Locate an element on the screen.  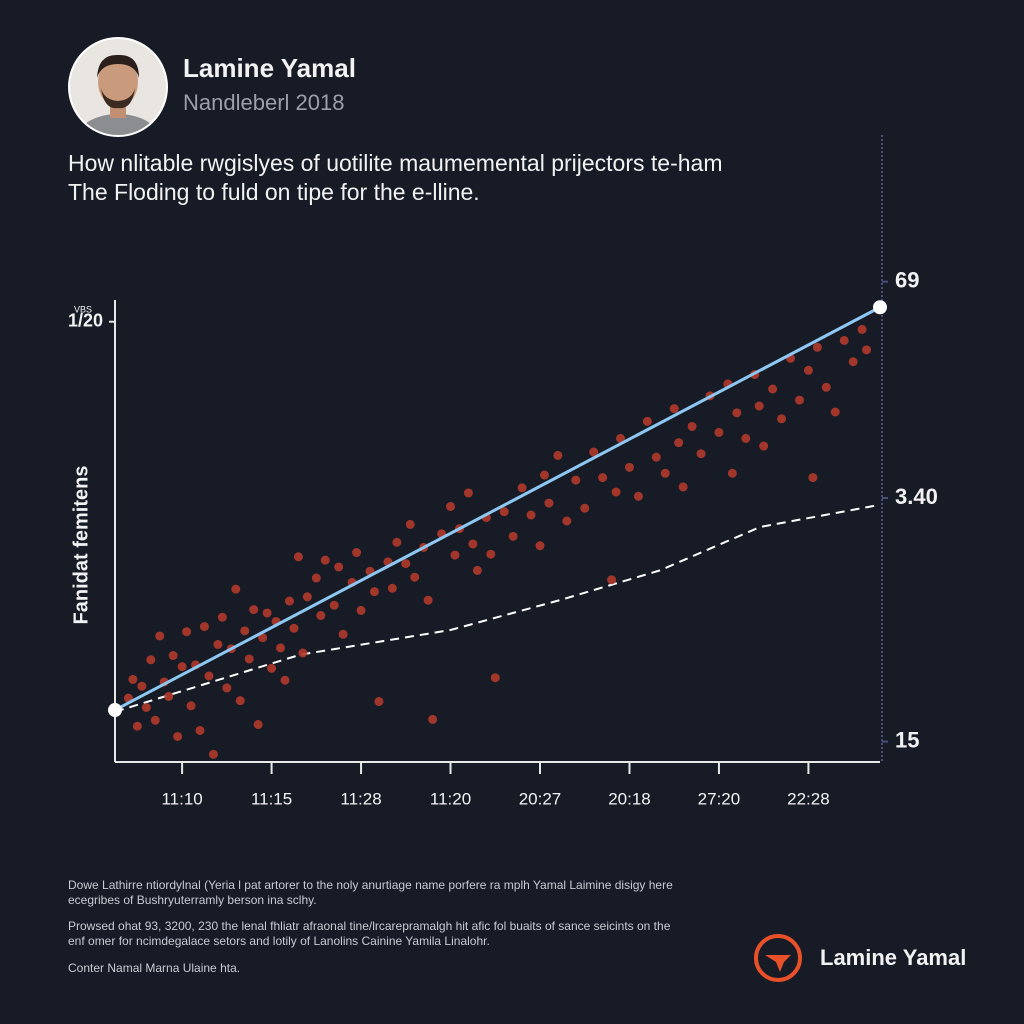
avatar is located at coordinates (118, 101).